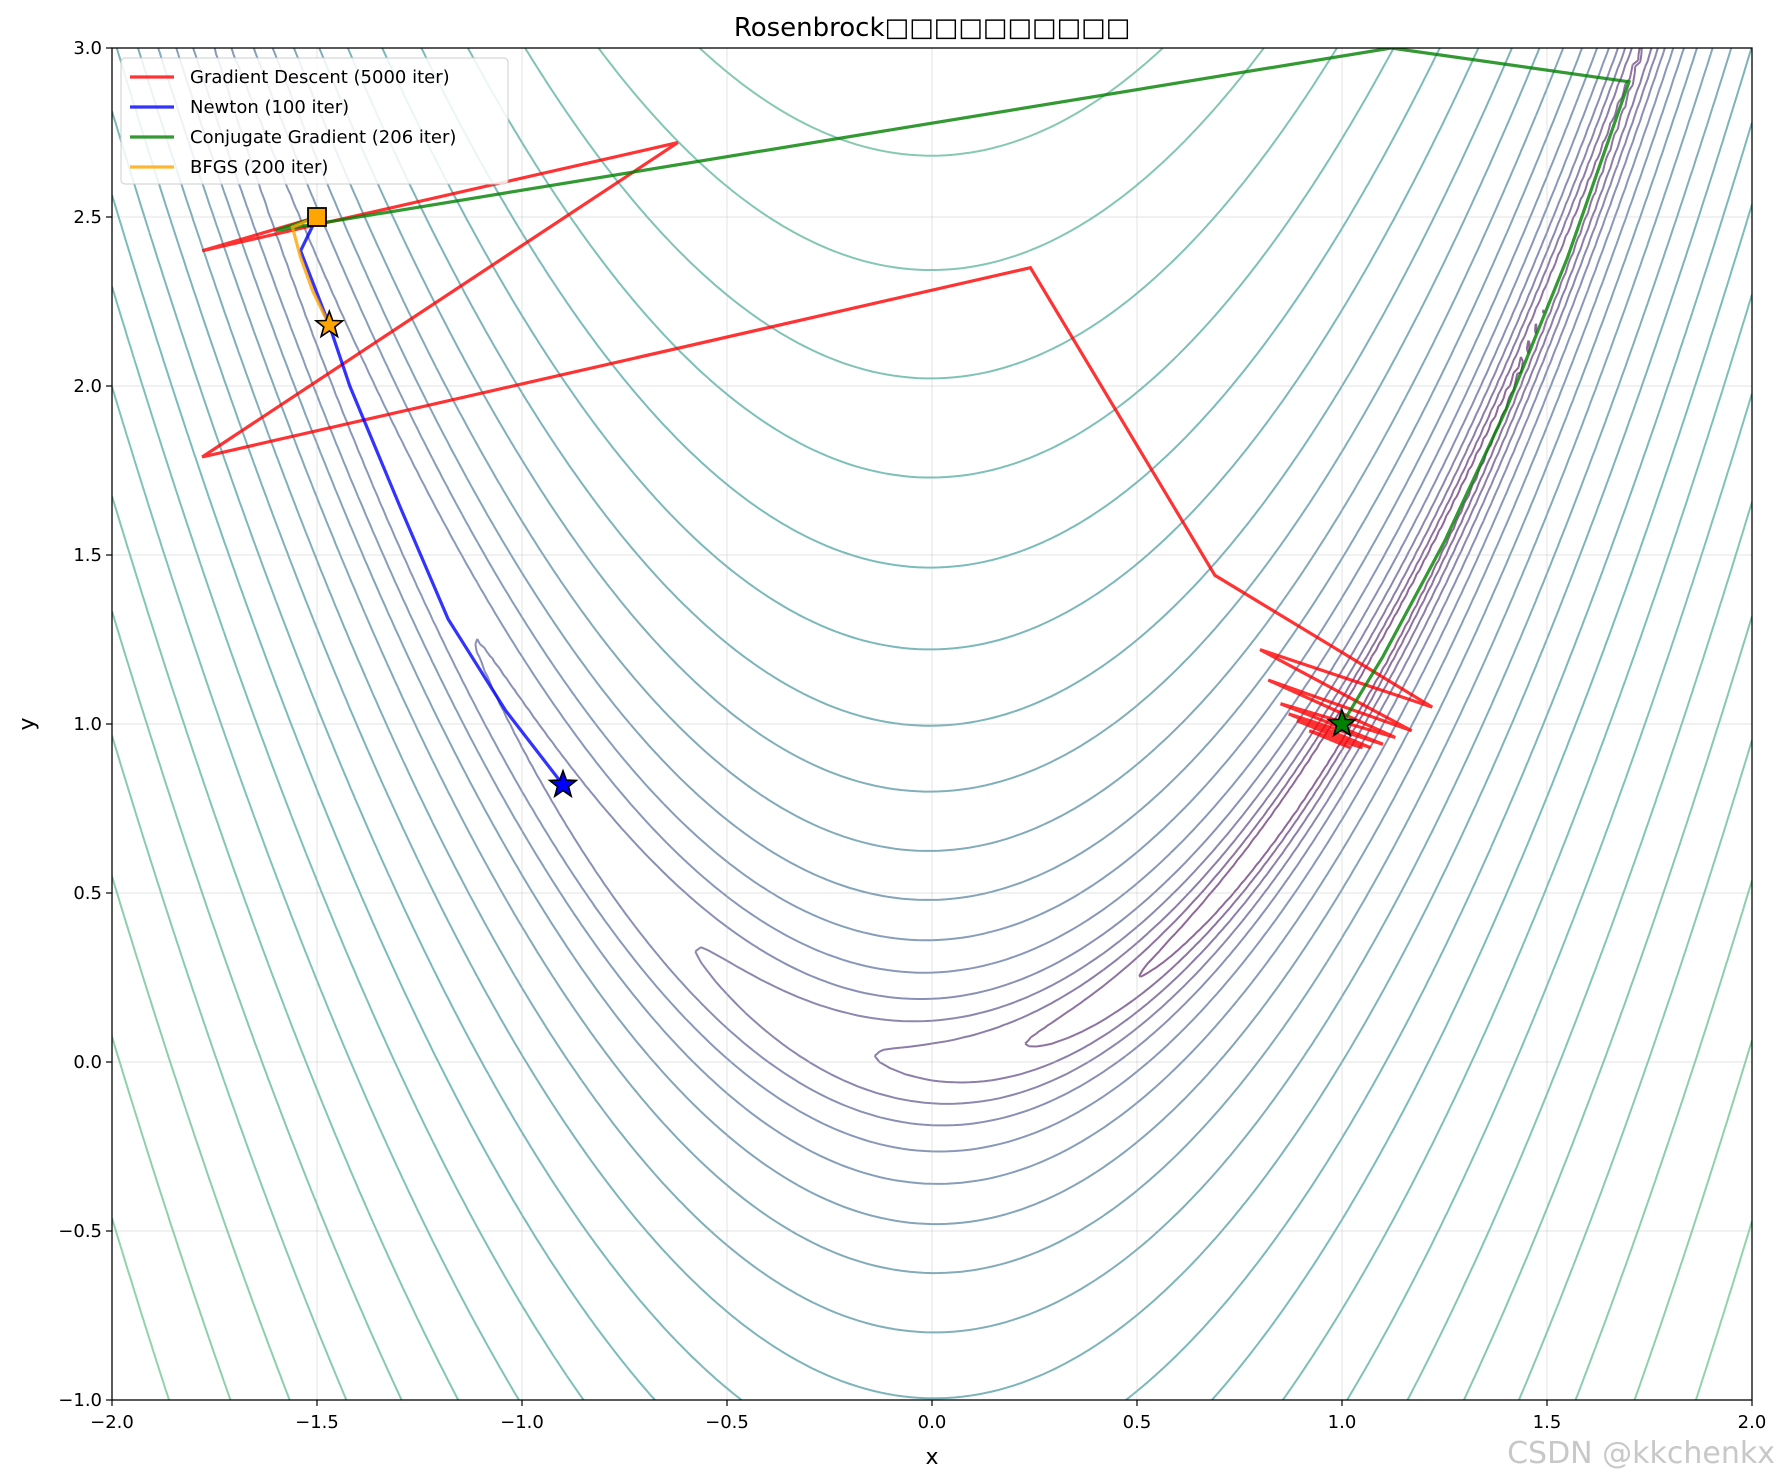  What do you see at coordinates (931, 1457) in the screenshot?
I see `x-axis-label: x` at bounding box center [931, 1457].